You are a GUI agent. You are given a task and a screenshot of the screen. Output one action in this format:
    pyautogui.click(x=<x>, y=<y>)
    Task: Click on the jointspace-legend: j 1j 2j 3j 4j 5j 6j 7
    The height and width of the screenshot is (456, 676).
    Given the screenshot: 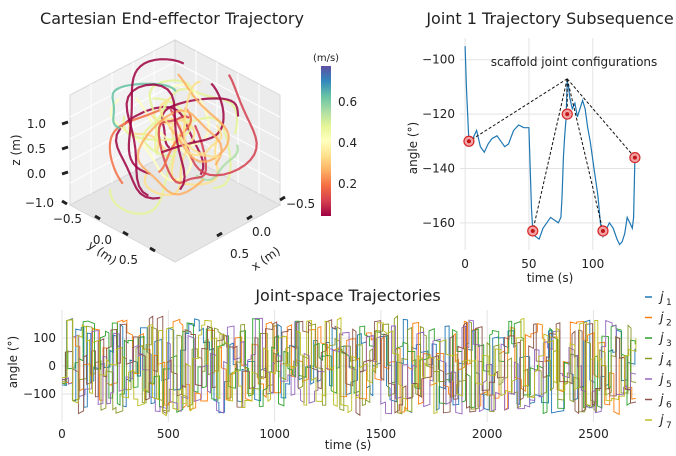 What is the action you would take?
    pyautogui.click(x=658, y=360)
    